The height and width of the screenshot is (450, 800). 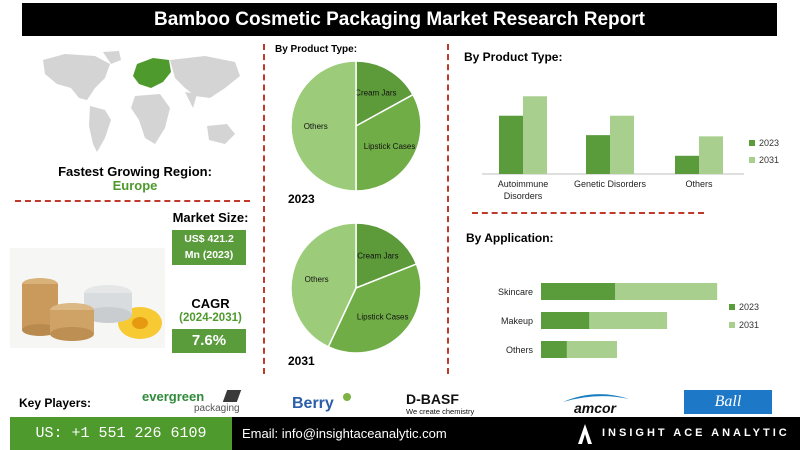 I want to click on insightace-logo-icon, so click(x=585, y=434).